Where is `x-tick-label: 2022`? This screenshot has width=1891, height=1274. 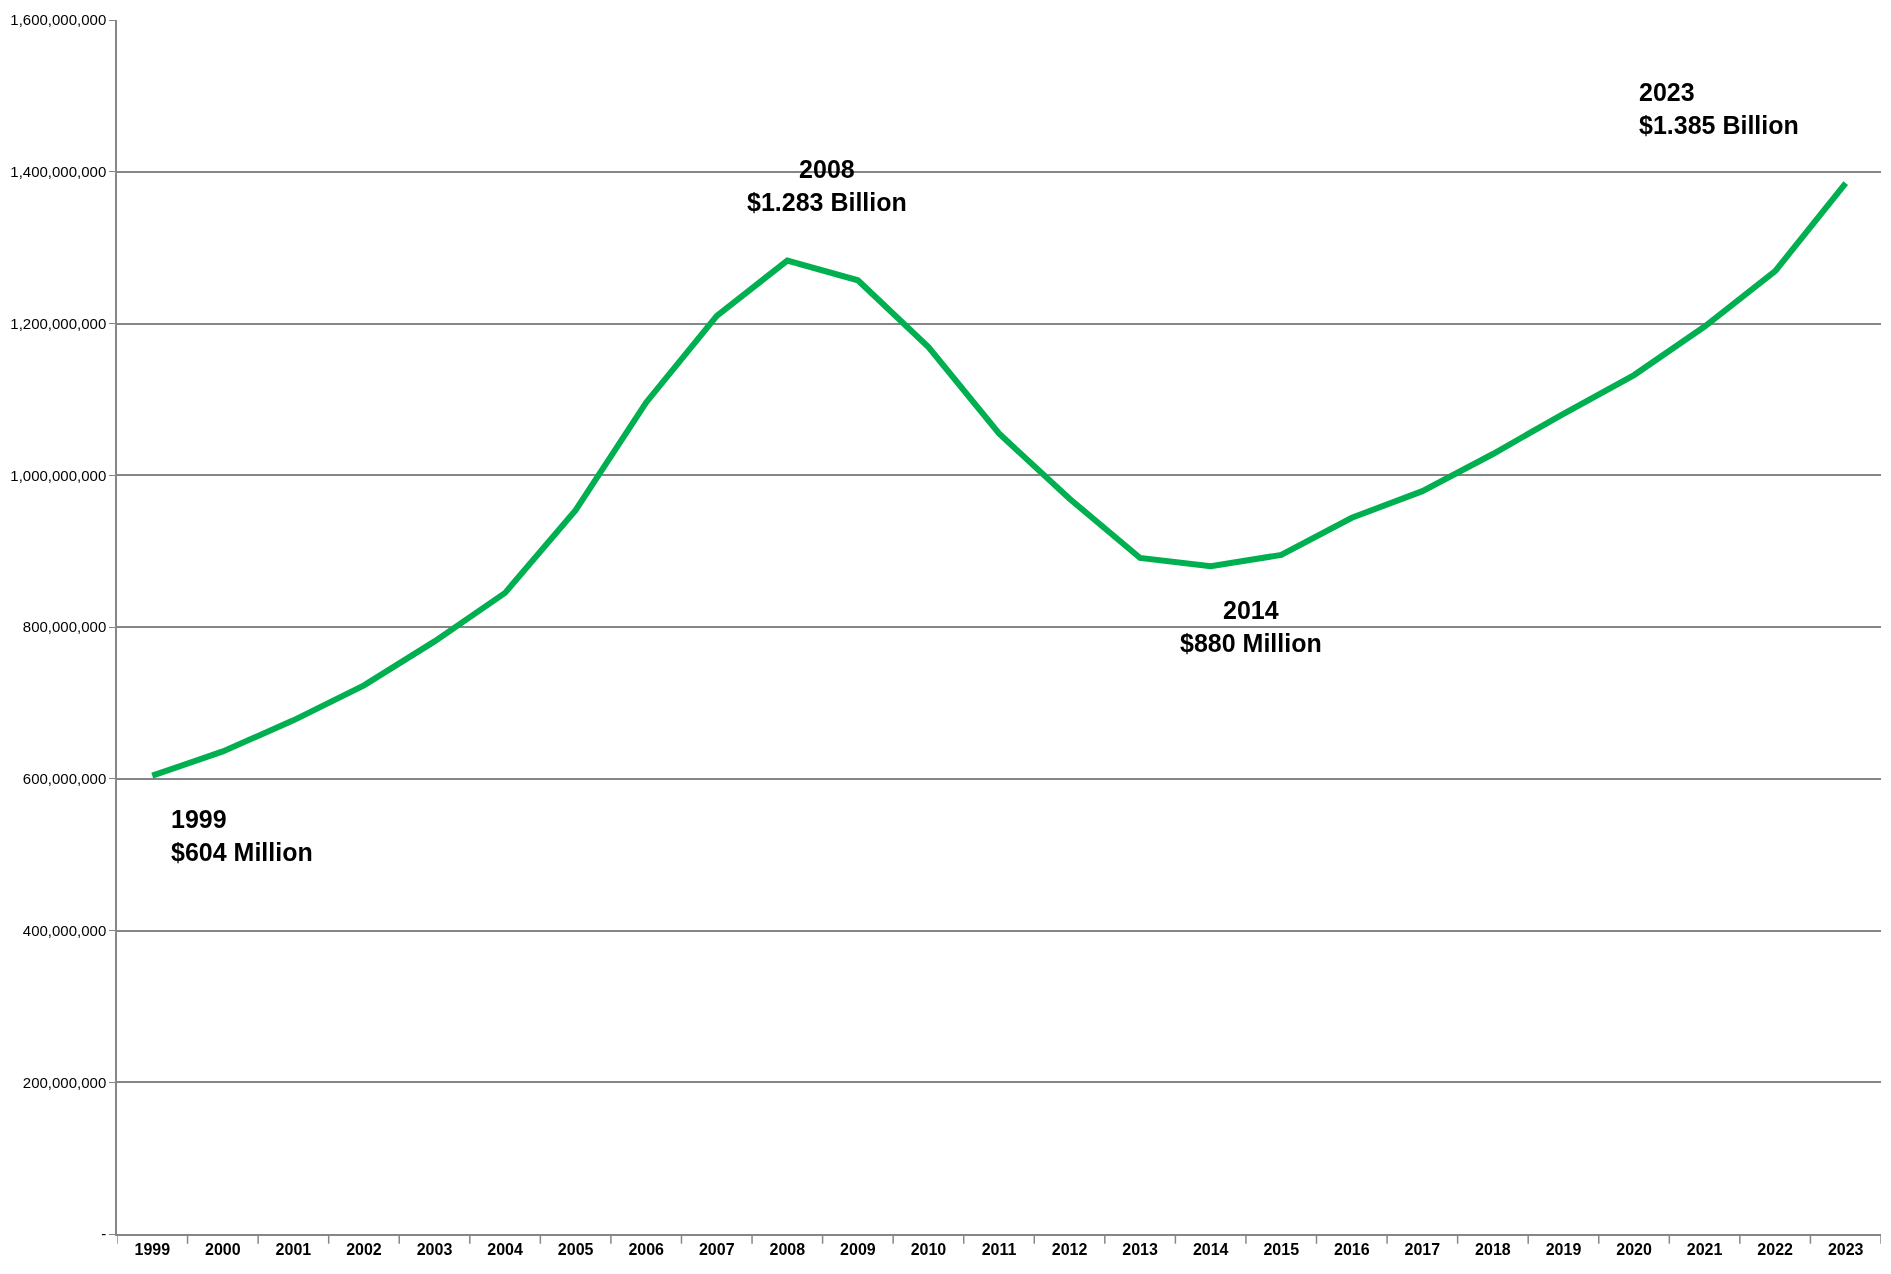 x-tick-label: 2022 is located at coordinates (1775, 1249).